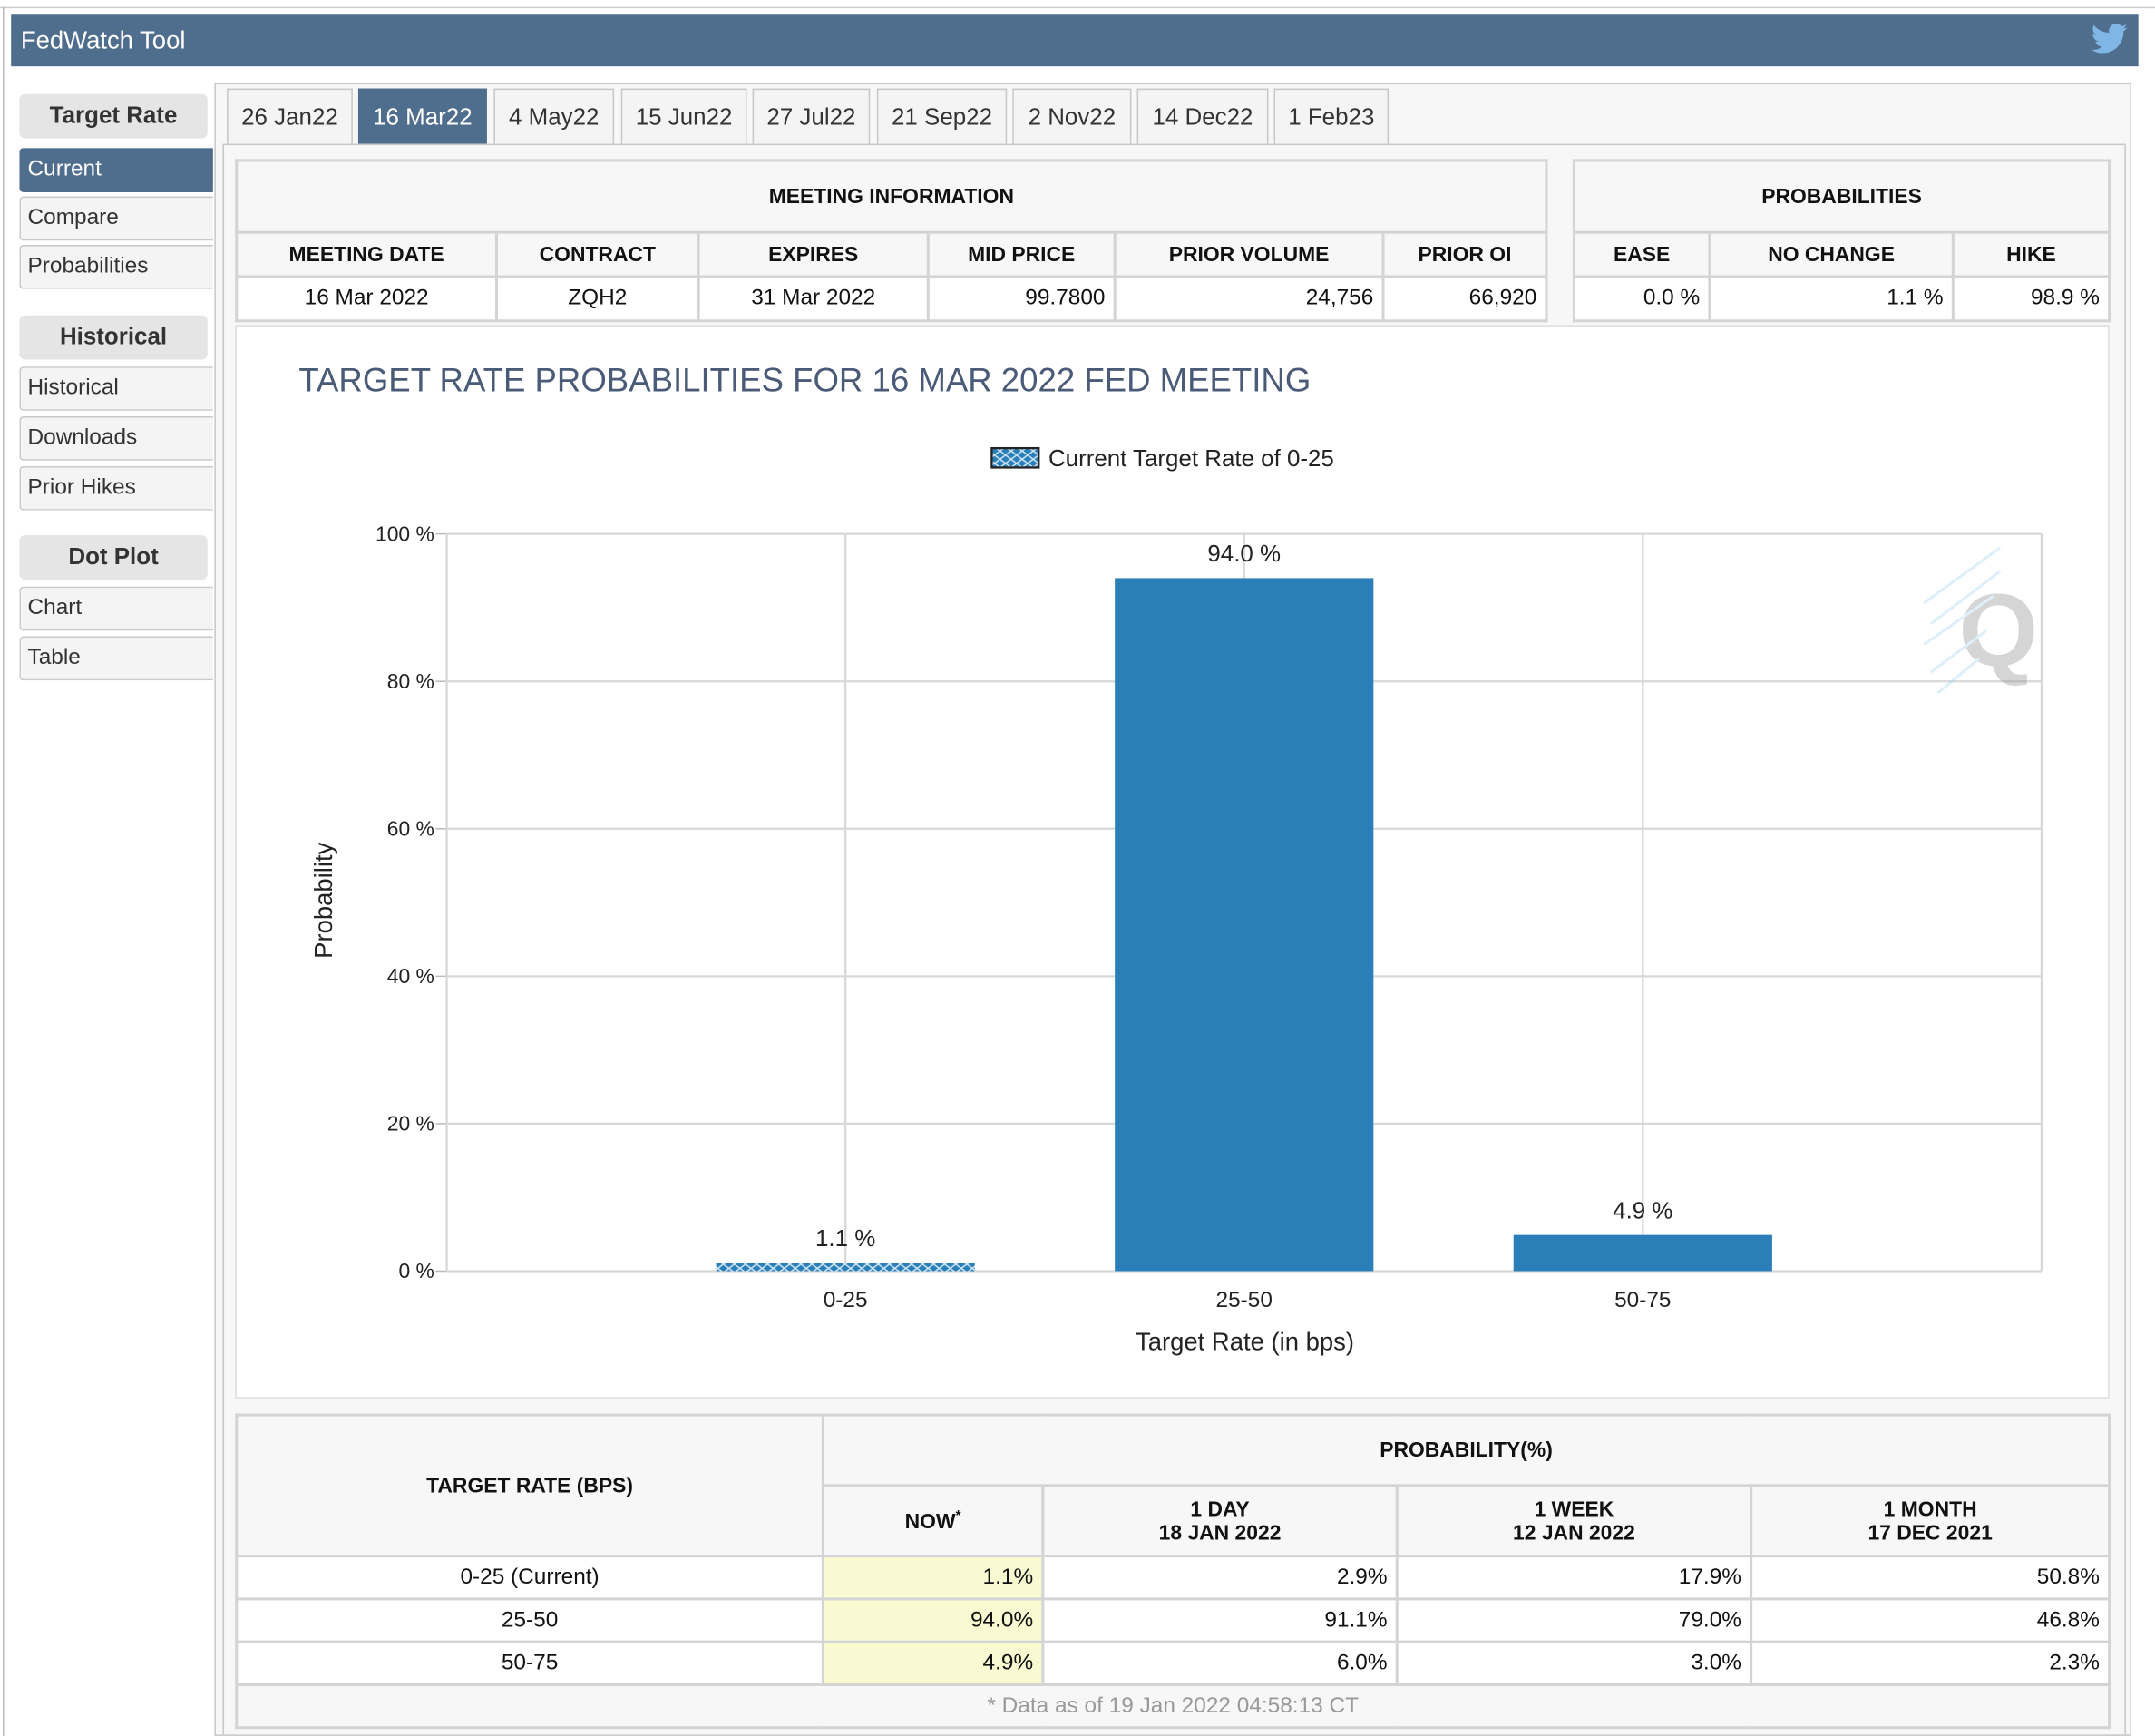 The height and width of the screenshot is (1736, 2155). Describe the element at coordinates (1173, 1706) in the screenshot. I see `data-timestamp-footnote: * Data as of 19 Jan 2022 04:58:13 CT` at that location.